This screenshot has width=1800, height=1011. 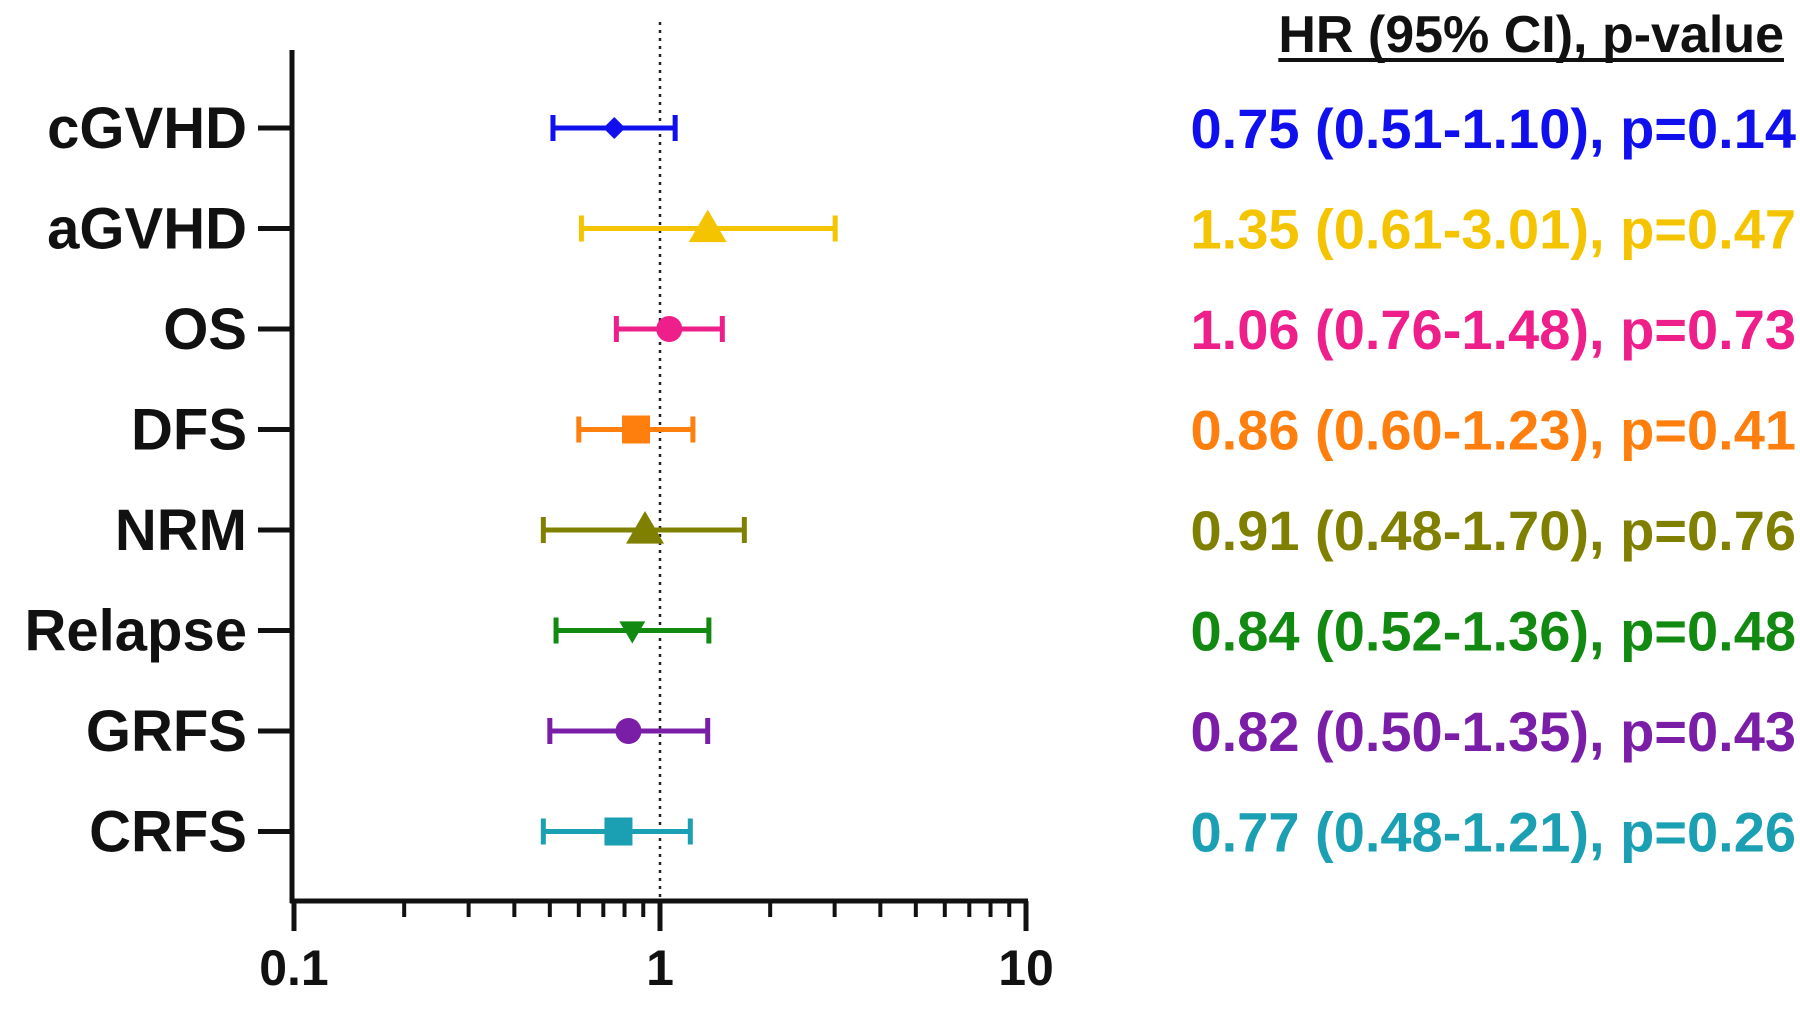 What do you see at coordinates (1494, 430) in the screenshot?
I see `hr-estimate-text: 0.86 (0.60-1.23), p=0.41` at bounding box center [1494, 430].